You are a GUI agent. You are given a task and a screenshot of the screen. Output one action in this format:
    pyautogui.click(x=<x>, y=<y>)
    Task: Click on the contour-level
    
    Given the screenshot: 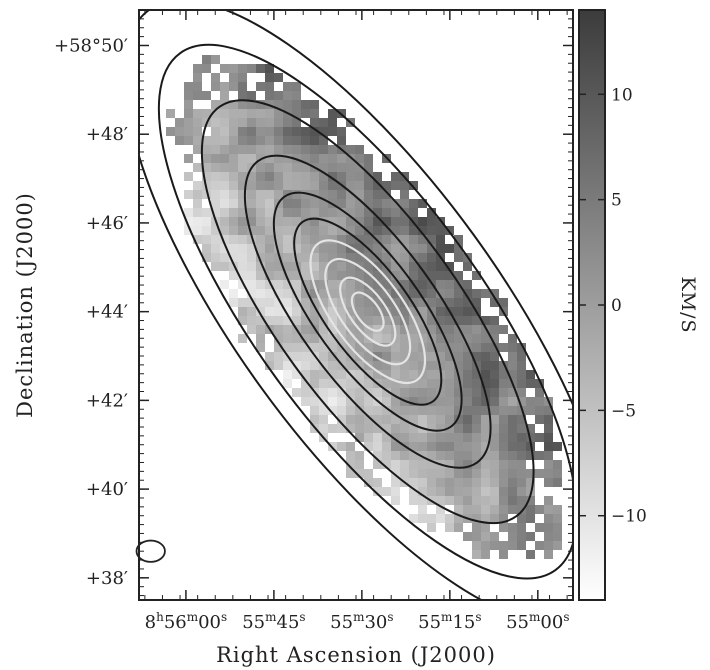 What is the action you would take?
    pyautogui.click(x=368, y=311)
    